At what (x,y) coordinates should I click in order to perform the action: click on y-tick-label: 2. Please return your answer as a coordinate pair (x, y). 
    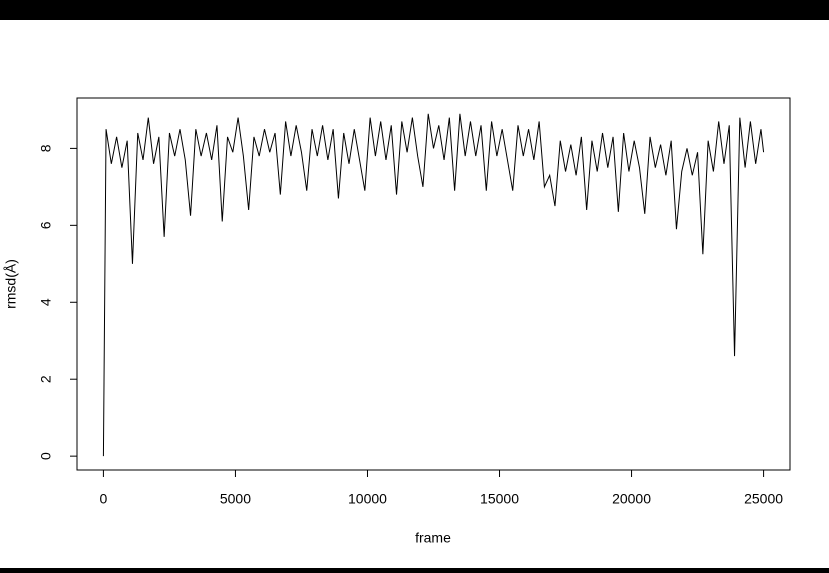
    Looking at the image, I should click on (46, 379).